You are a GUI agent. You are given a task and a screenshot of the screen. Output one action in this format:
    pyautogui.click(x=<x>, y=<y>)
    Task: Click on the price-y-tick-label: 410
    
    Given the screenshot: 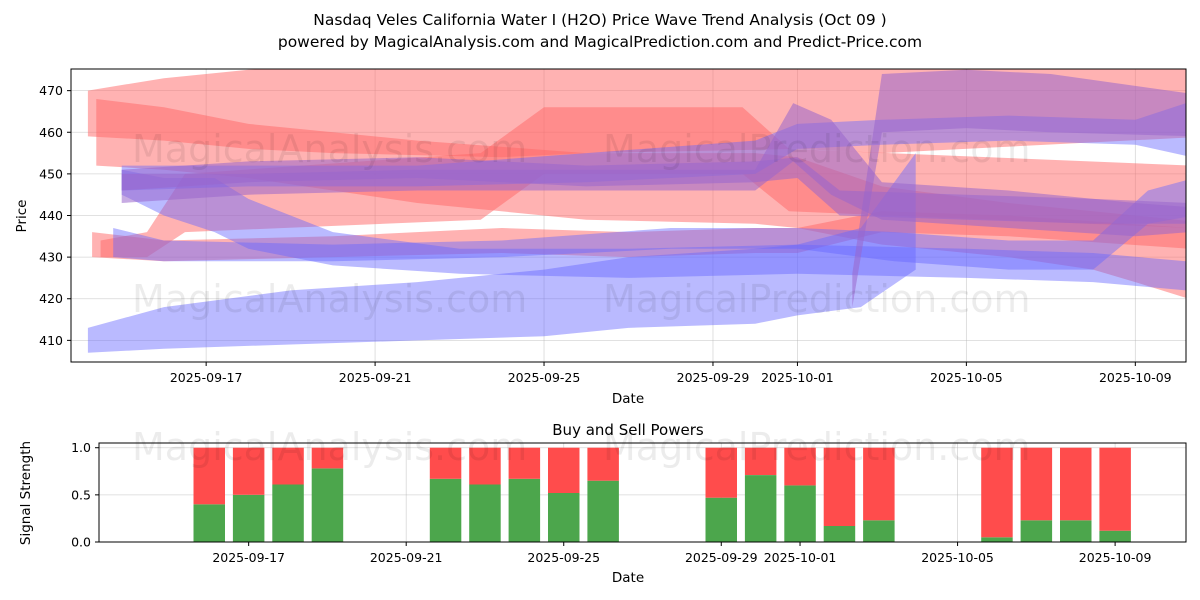 What is the action you would take?
    pyautogui.click(x=51, y=340)
    